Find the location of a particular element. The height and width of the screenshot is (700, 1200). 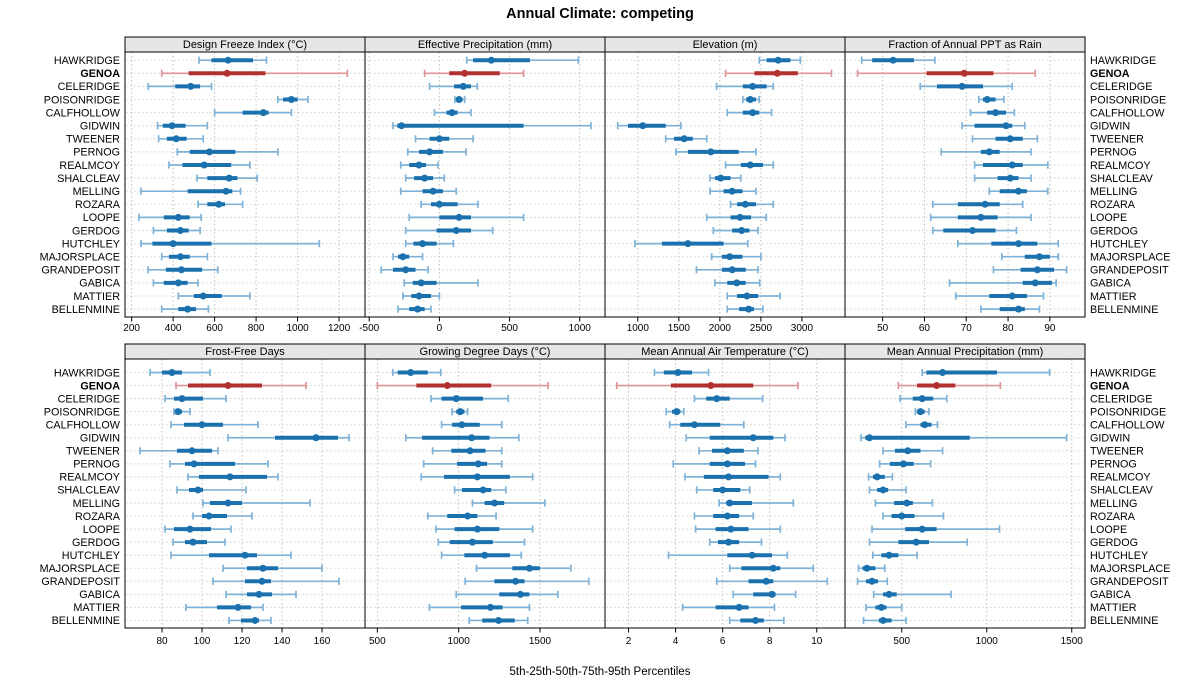

site-label-left-poisonridge: POISONRIDGE is located at coordinates (82, 100).